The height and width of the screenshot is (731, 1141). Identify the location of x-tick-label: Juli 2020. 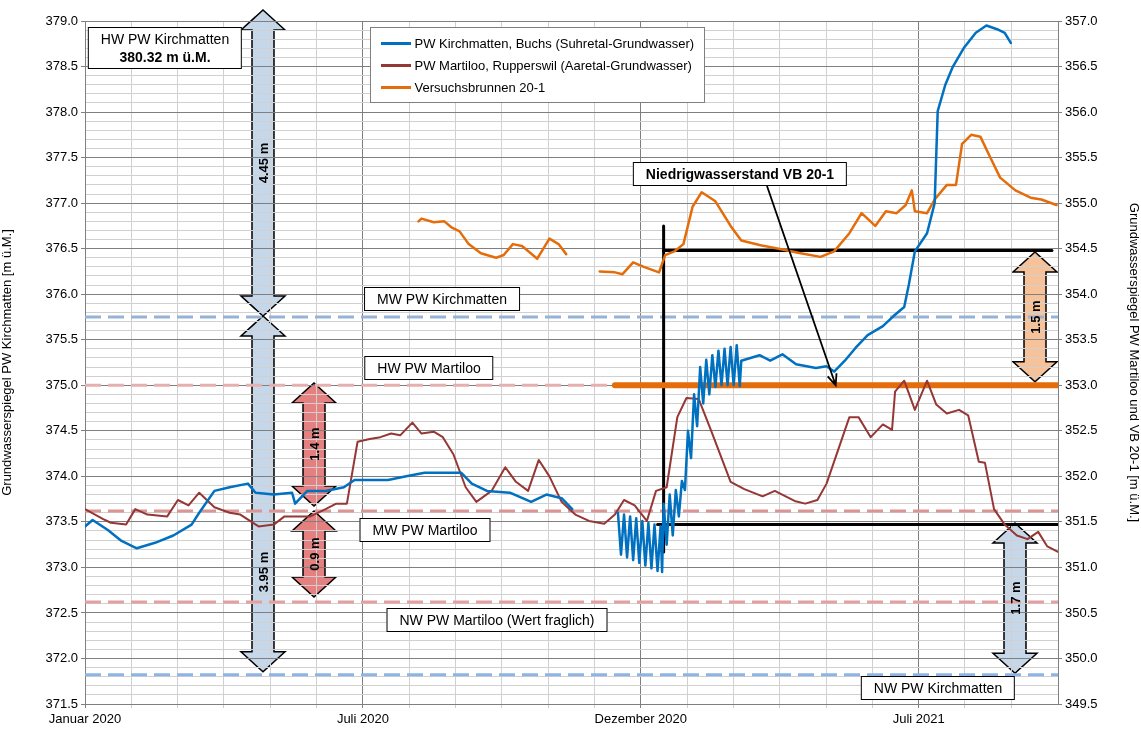
(362, 719).